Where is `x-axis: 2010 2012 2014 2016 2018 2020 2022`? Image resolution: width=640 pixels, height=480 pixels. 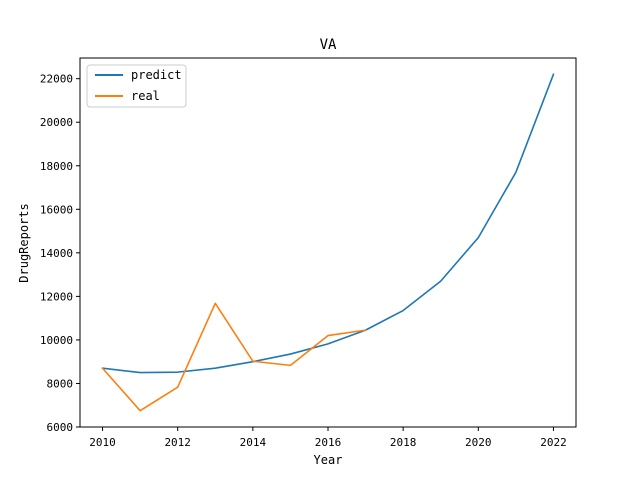
x-axis: 2010 2012 2014 2016 2018 2020 2022 is located at coordinates (328, 438).